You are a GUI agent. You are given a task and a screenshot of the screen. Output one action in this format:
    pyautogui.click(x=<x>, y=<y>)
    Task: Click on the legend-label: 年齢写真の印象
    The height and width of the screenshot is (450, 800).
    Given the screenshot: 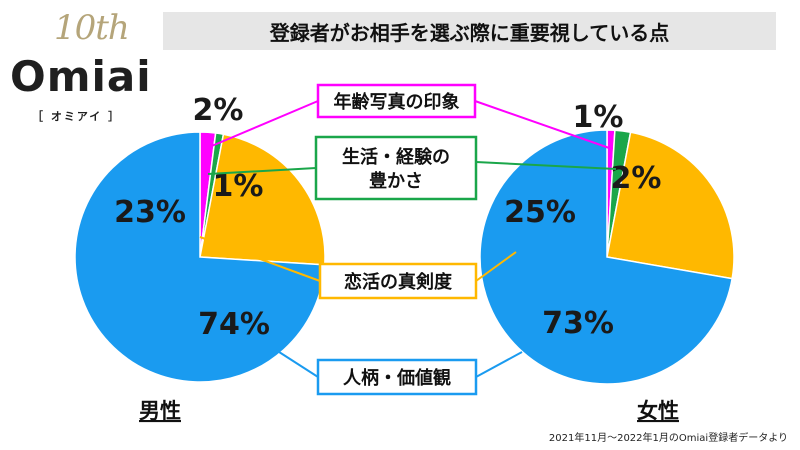 What is the action you would take?
    pyautogui.click(x=397, y=102)
    